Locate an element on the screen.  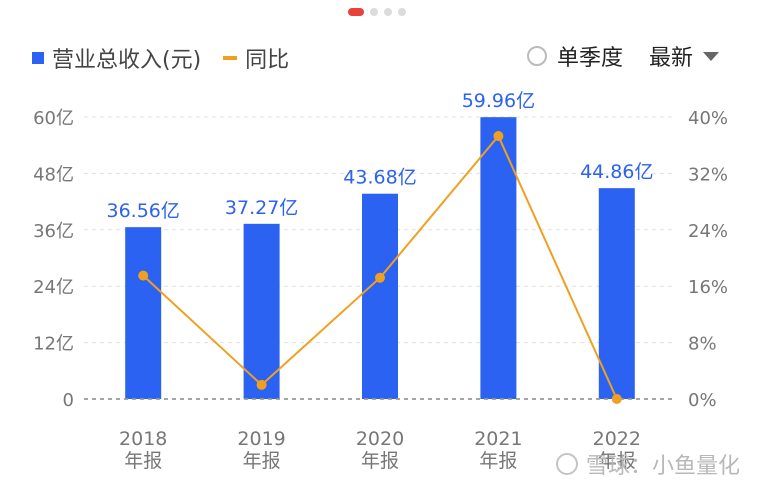
bar-value-label: 44.86亿 is located at coordinates (616, 172).